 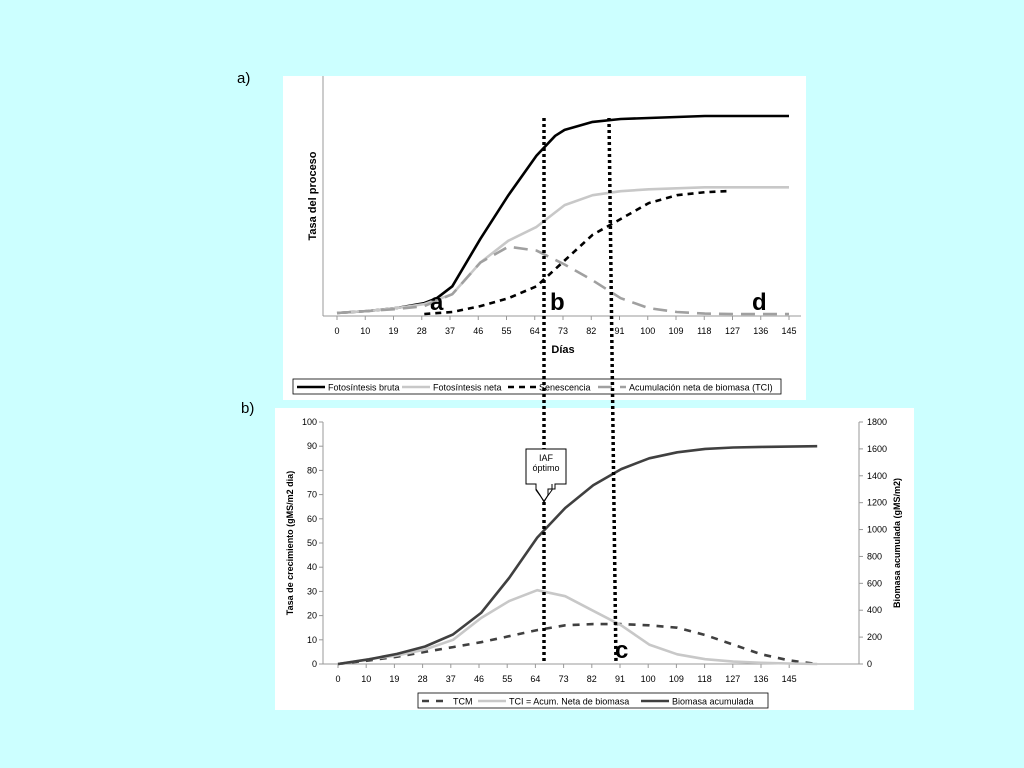 What do you see at coordinates (537, 386) in the screenshot?
I see `chart-a-legend` at bounding box center [537, 386].